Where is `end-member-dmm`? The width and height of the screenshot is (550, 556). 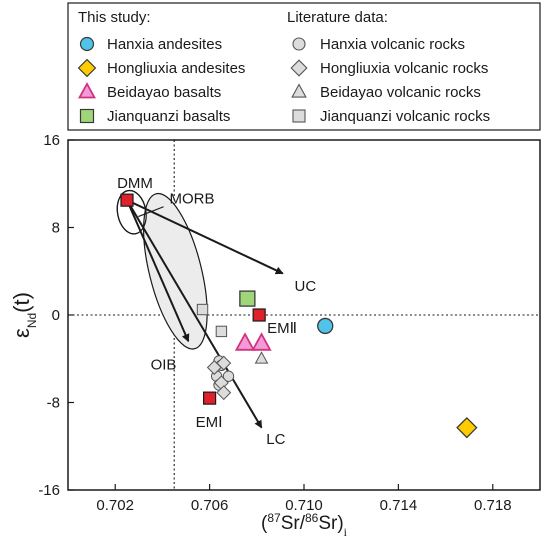 end-member-dmm is located at coordinates (127, 200).